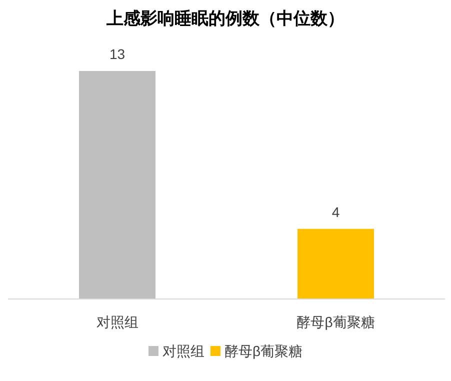 The image size is (451, 381). I want to click on data-label: 4, so click(336, 212).